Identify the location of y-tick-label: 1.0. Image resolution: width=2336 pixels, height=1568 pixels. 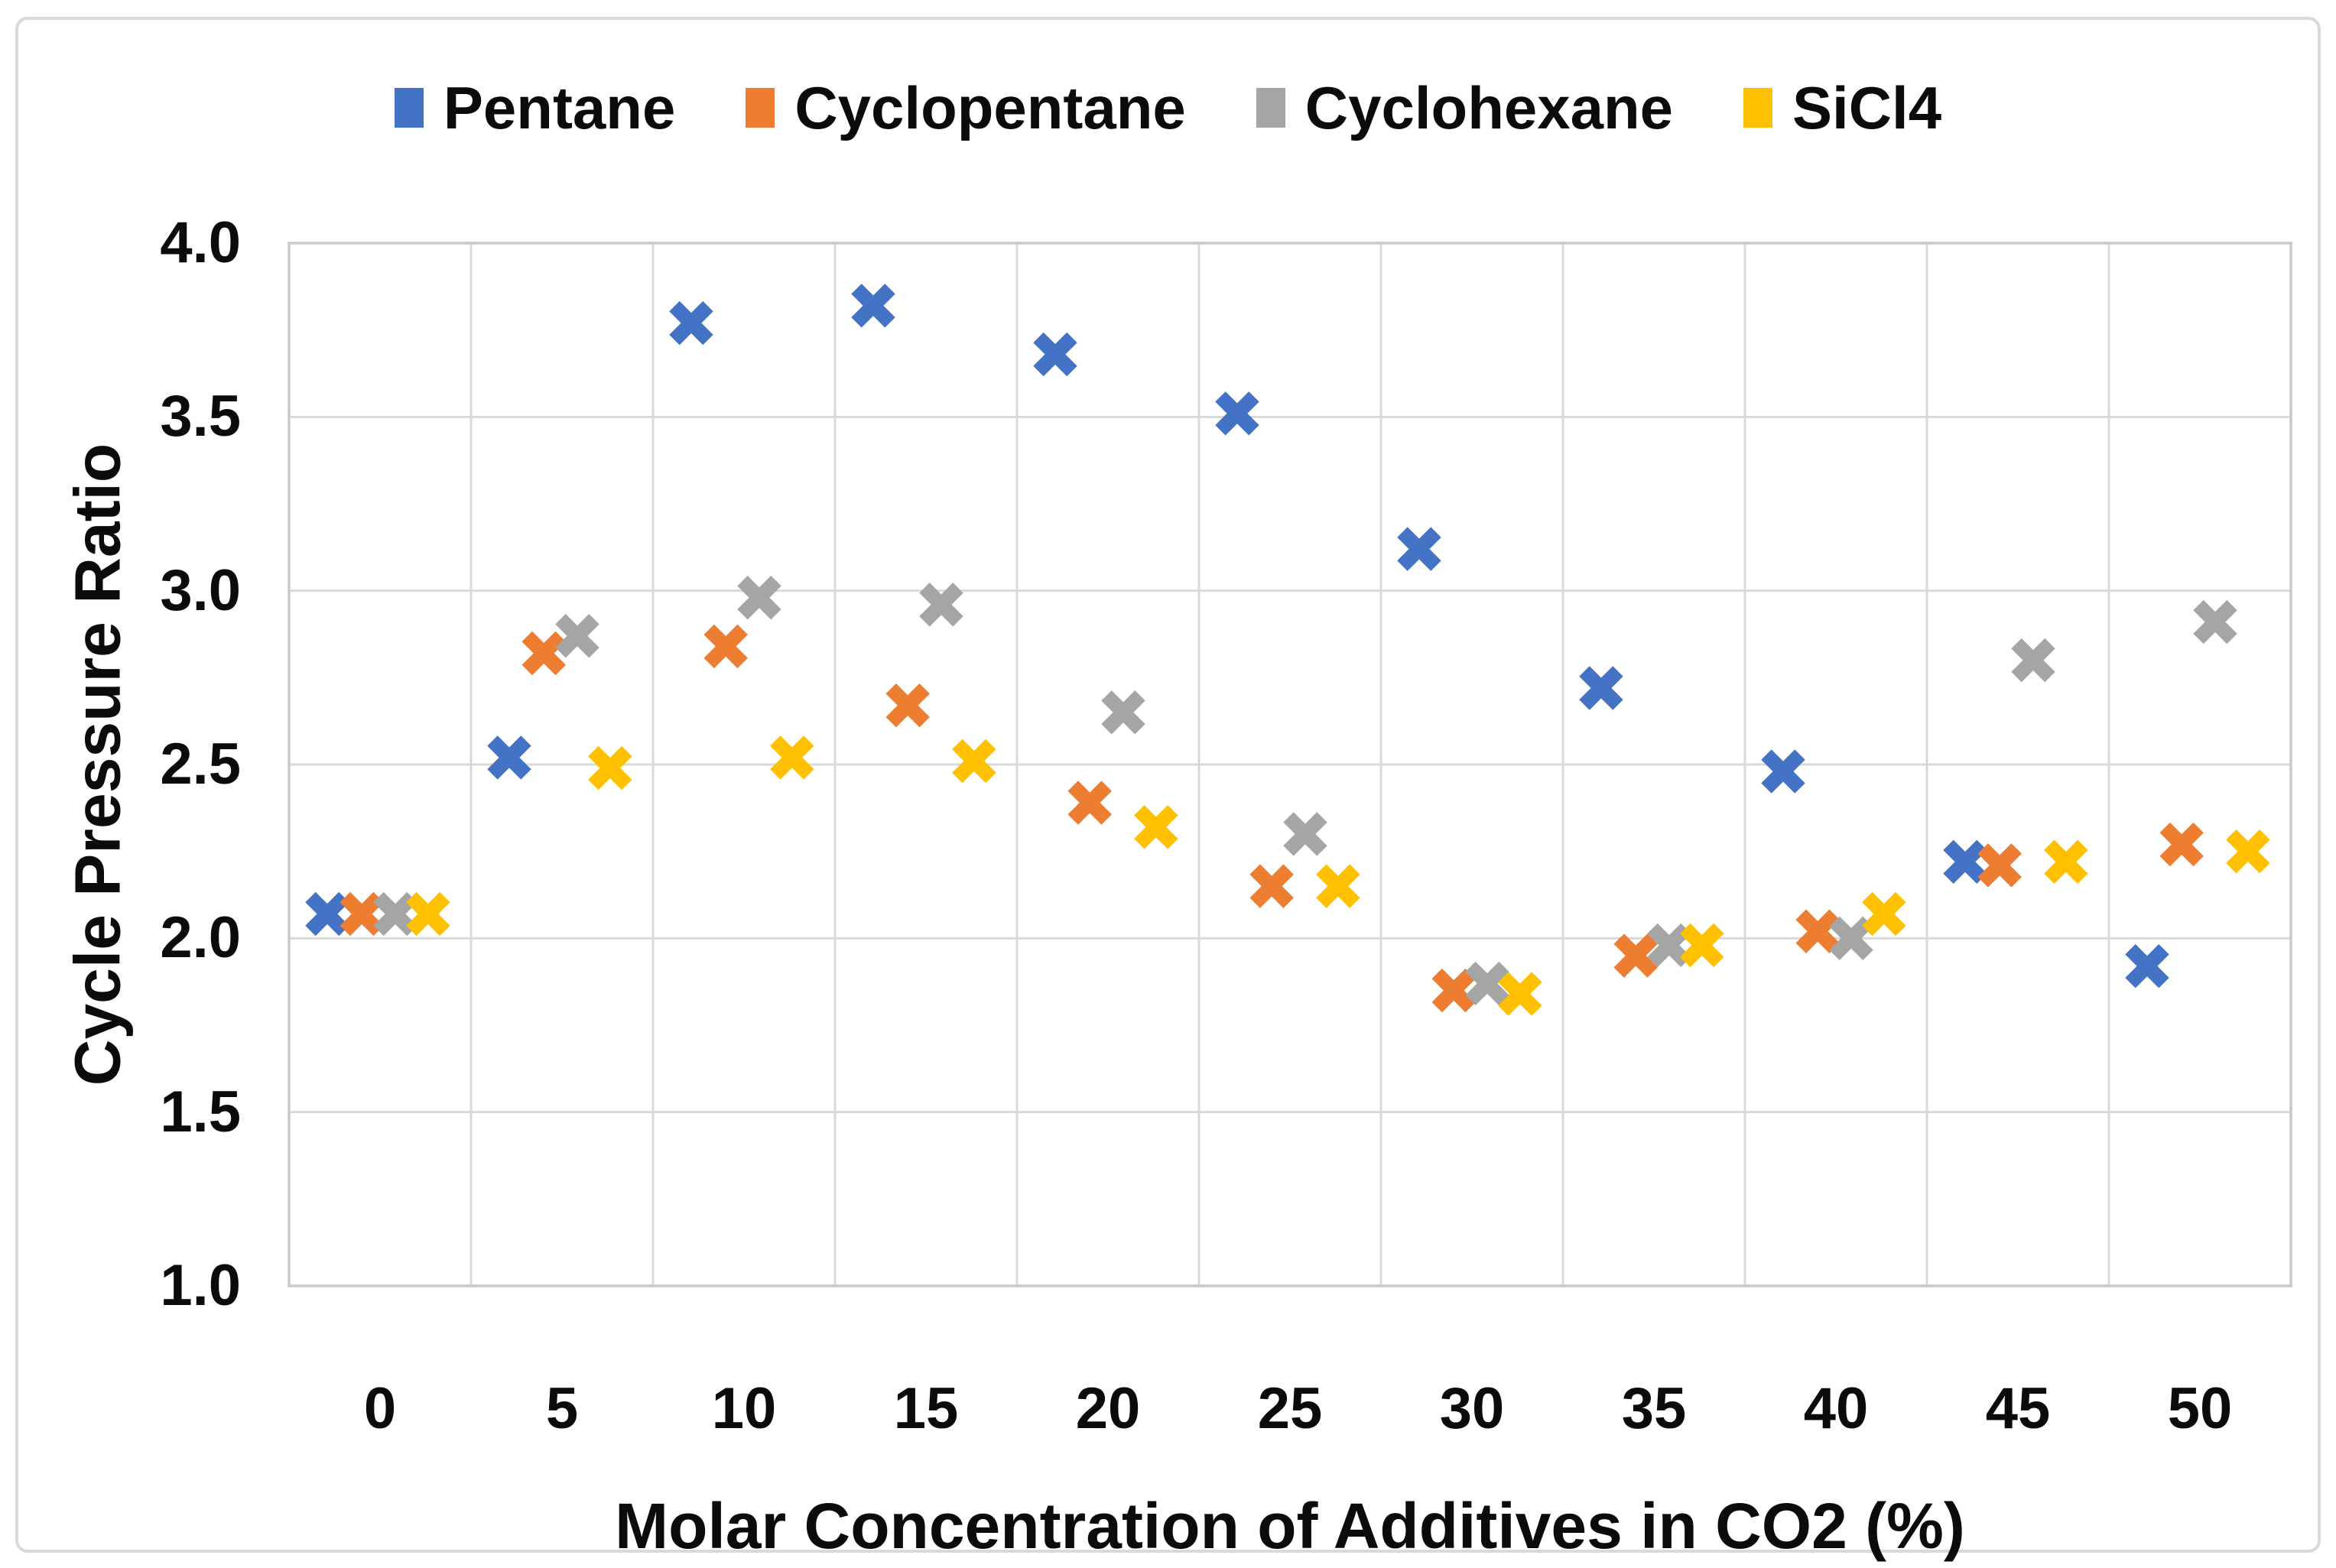
(200, 1285).